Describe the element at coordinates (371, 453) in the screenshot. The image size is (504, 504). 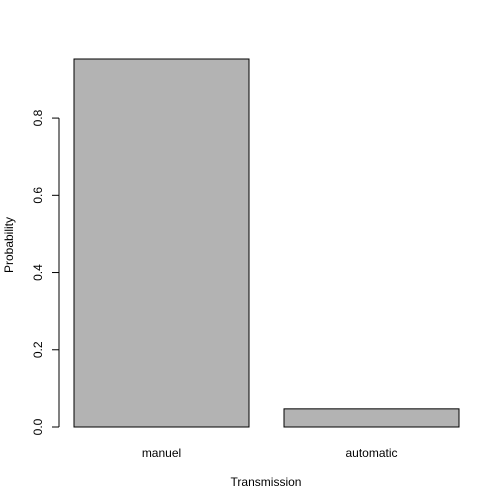
I see `x-tick-label-automatic: automatic` at that location.